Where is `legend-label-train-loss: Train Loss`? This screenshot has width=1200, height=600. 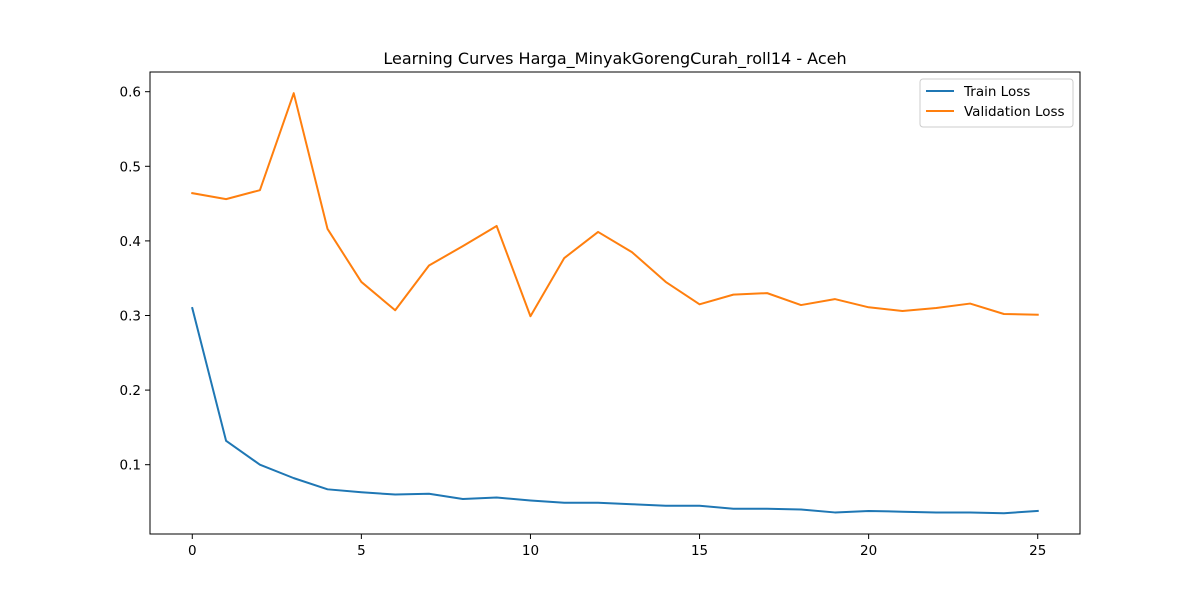 legend-label-train-loss: Train Loss is located at coordinates (996, 92).